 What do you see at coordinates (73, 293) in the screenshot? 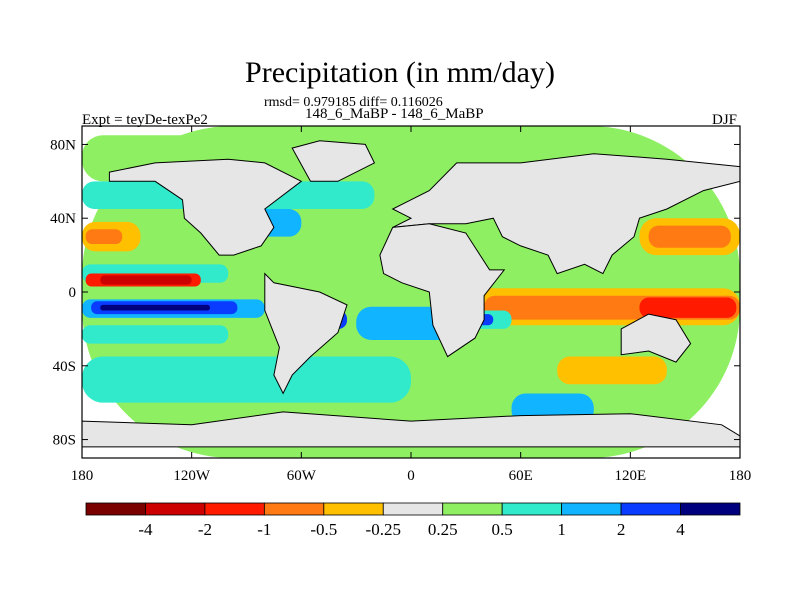
I see `y-tick-label-2: 0` at bounding box center [73, 293].